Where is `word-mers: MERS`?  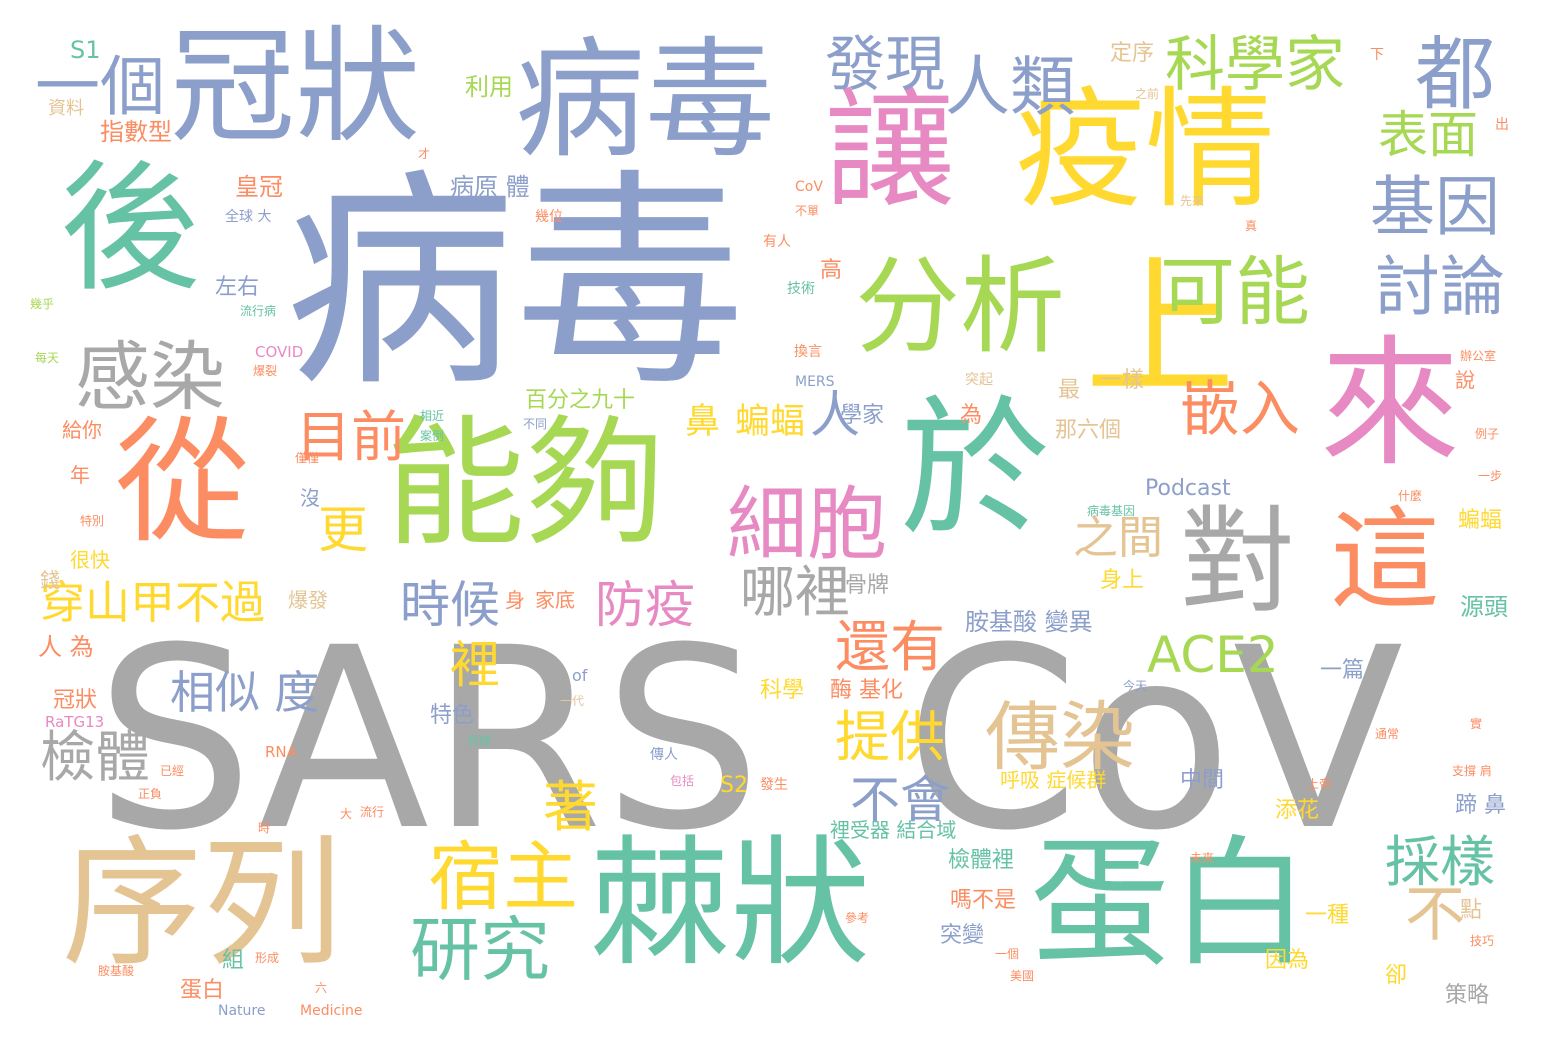
word-mers: MERS is located at coordinates (815, 382).